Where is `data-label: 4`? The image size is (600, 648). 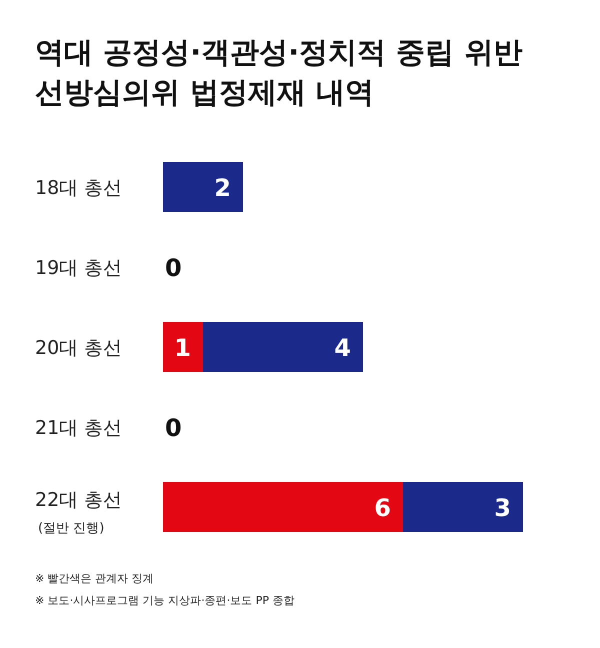 data-label: 4 is located at coordinates (342, 348).